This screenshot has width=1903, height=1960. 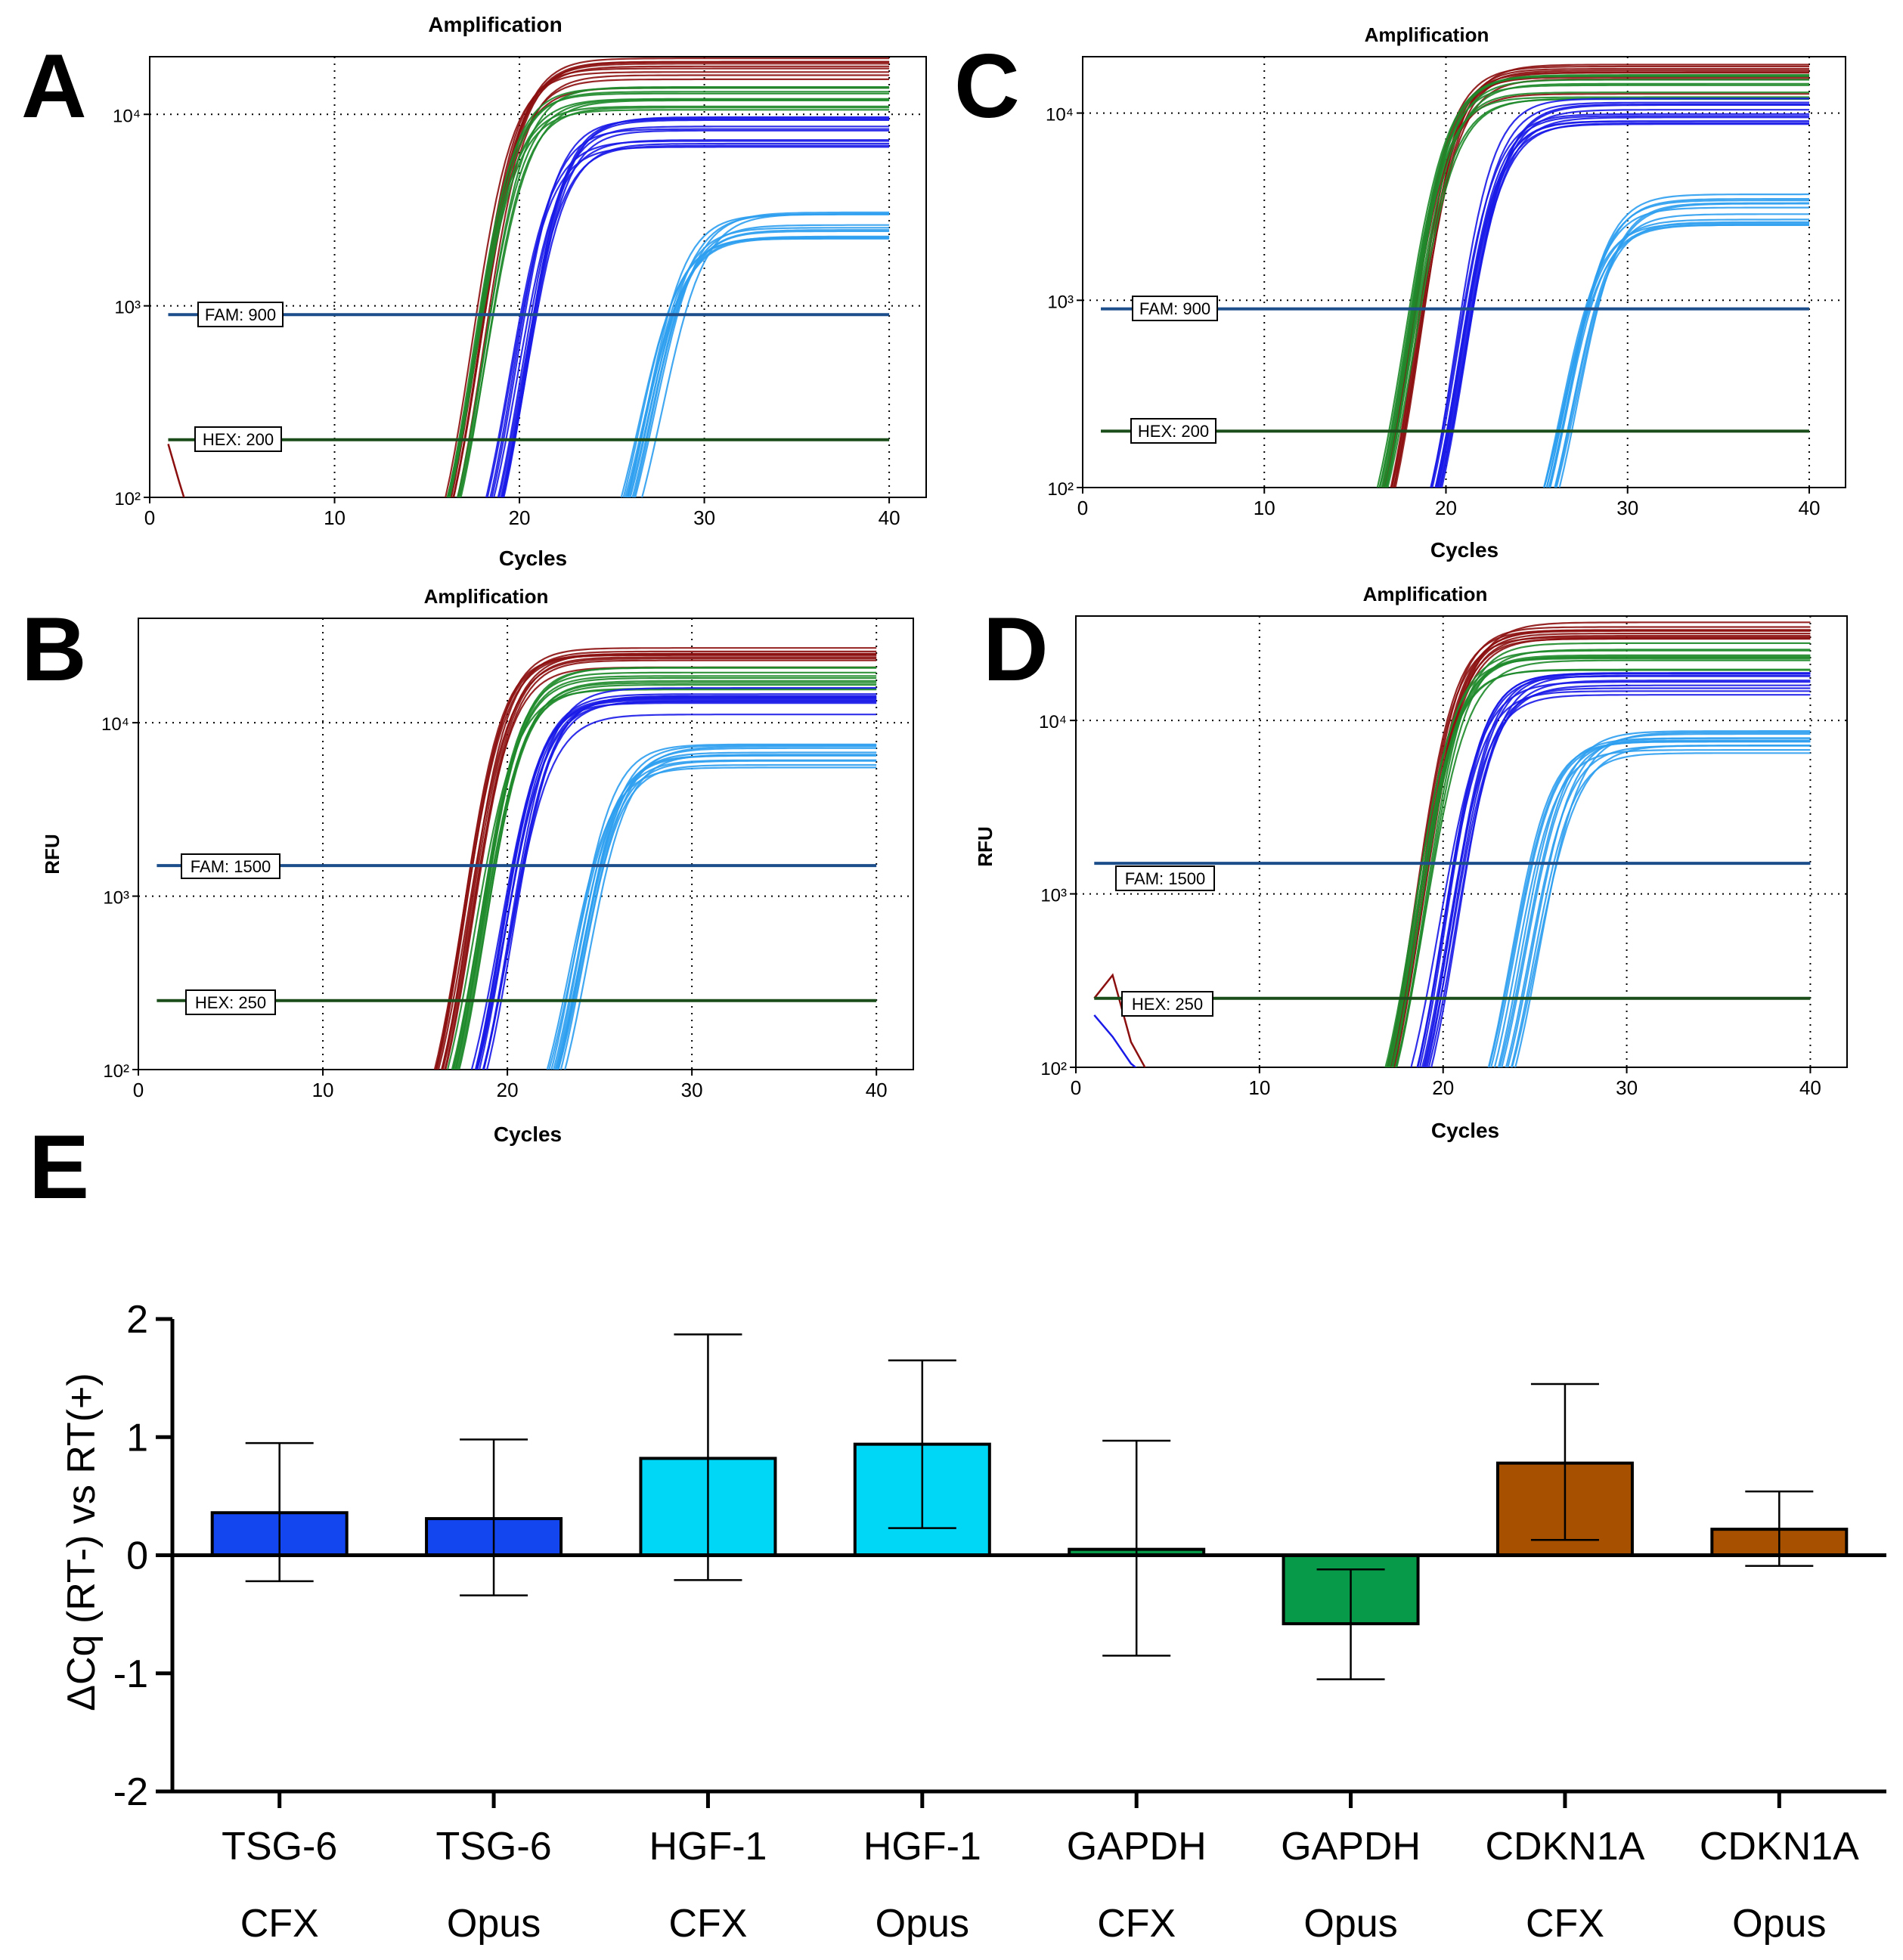 I want to click on panel-d-ytick-label: 10³, so click(x=1053, y=896).